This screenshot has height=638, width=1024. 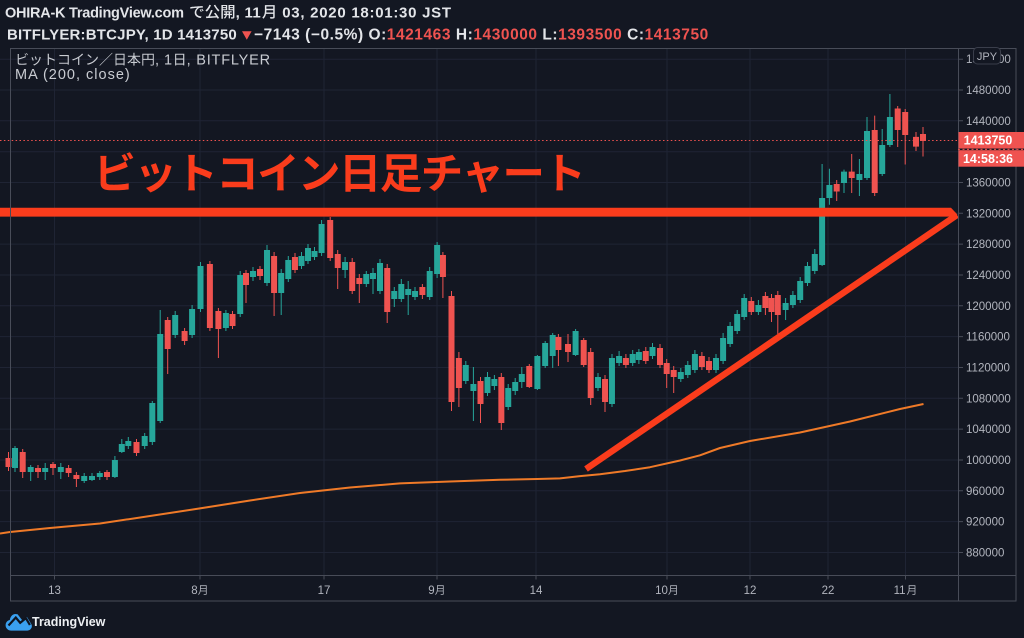 What do you see at coordinates (985, 554) in the screenshot?
I see `svg-text: 880000` at bounding box center [985, 554].